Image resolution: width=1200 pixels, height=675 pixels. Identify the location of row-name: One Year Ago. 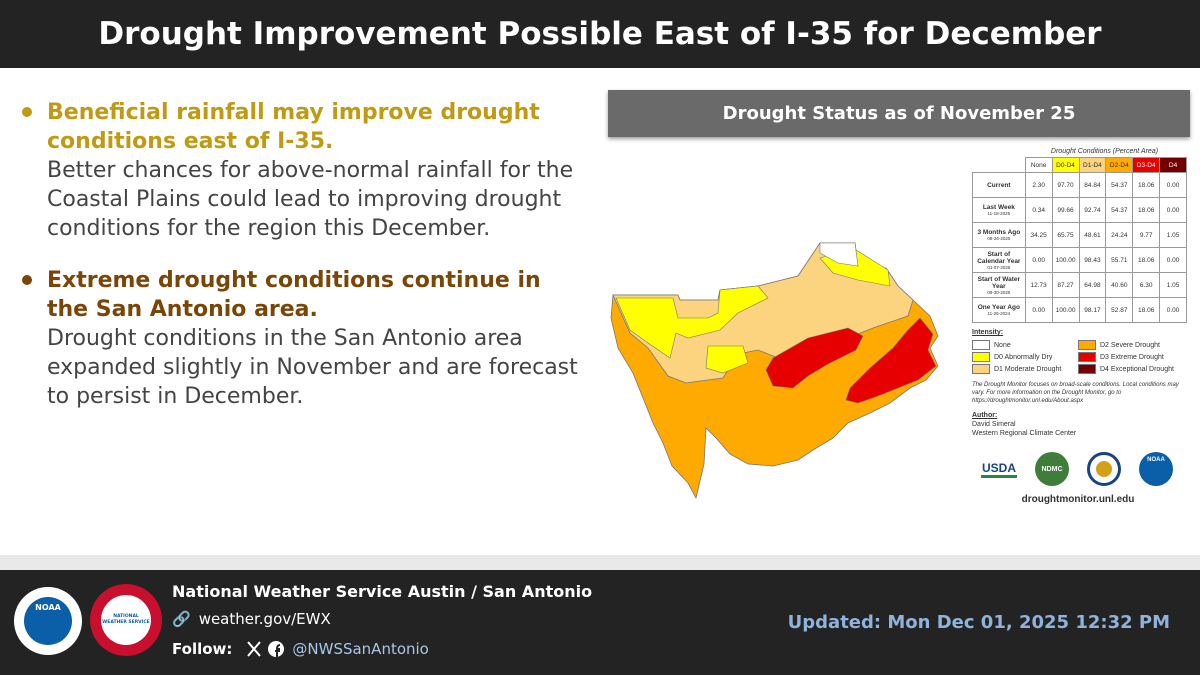
(998, 307).